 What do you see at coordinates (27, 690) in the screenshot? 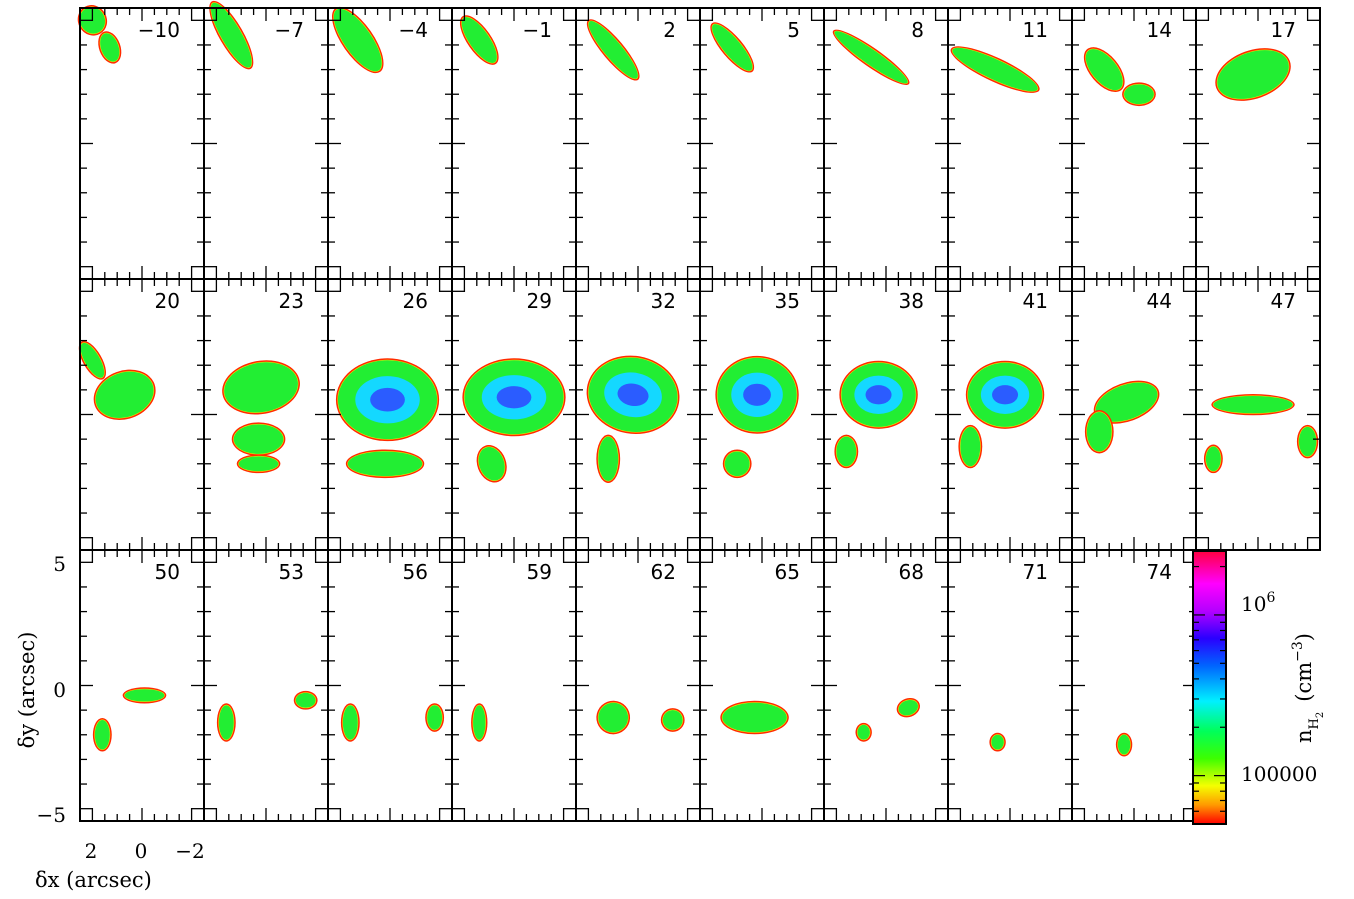
I see `y-axis-label: δy (arcsec)` at bounding box center [27, 690].